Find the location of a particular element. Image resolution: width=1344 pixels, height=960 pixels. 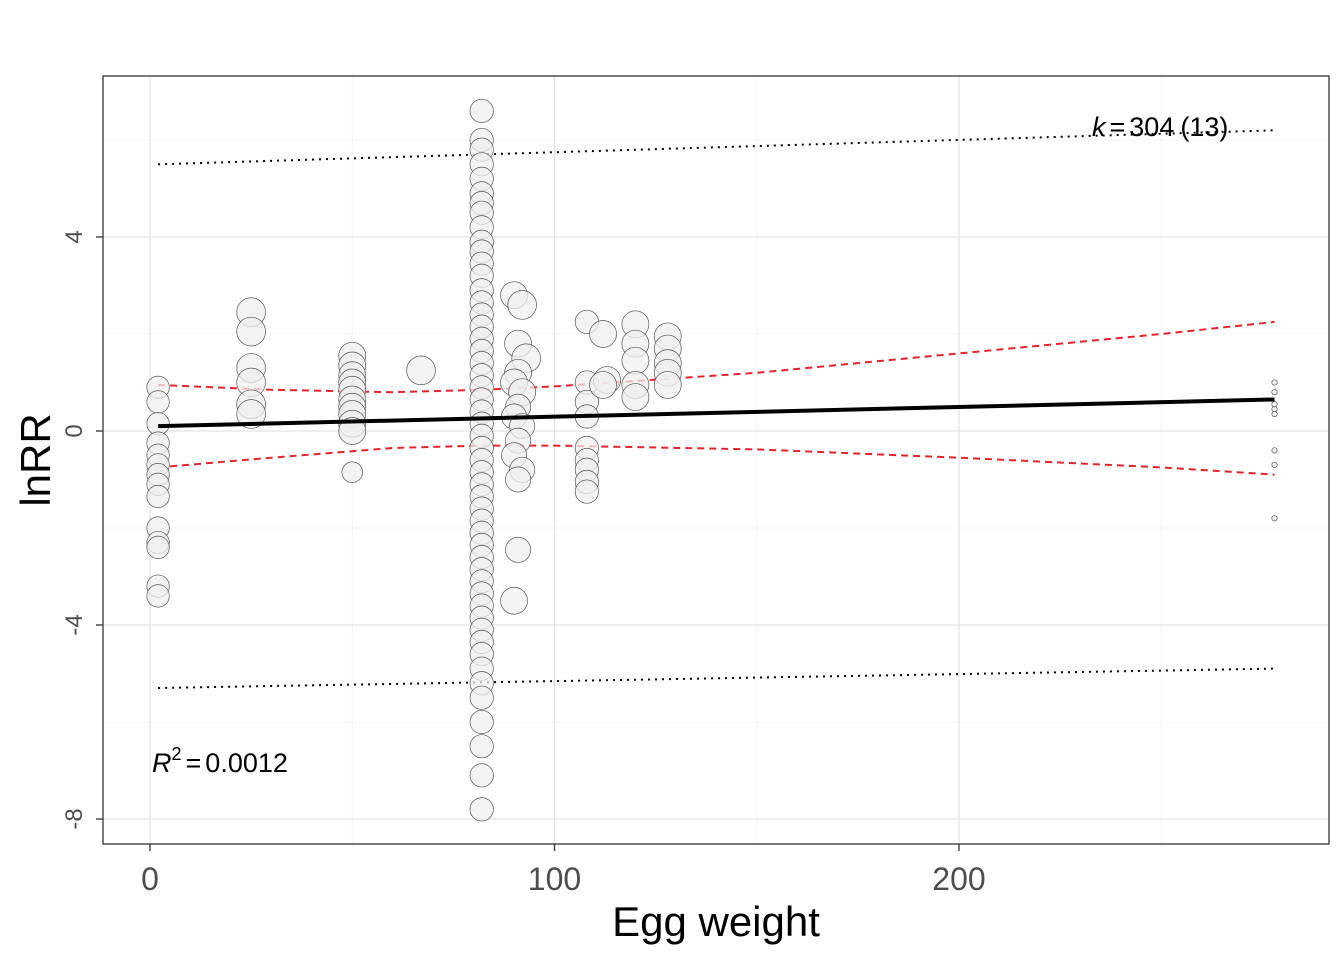

y-tick-label: 4 is located at coordinates (74, 236).